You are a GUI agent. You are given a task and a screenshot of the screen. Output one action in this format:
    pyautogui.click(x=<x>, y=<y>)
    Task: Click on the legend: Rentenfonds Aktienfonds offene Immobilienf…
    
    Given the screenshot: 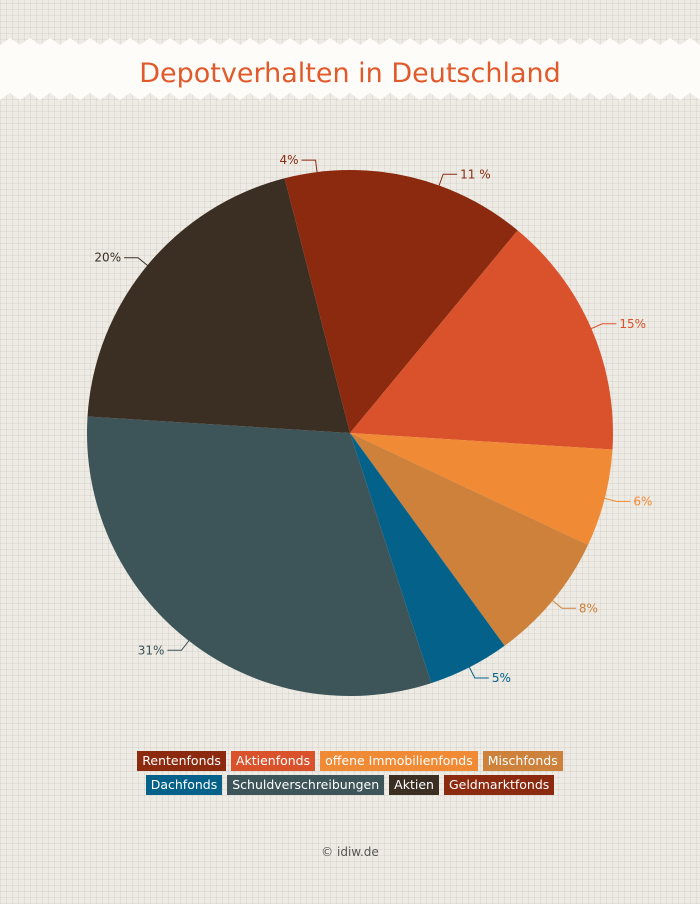 What is the action you would take?
    pyautogui.click(x=350, y=773)
    